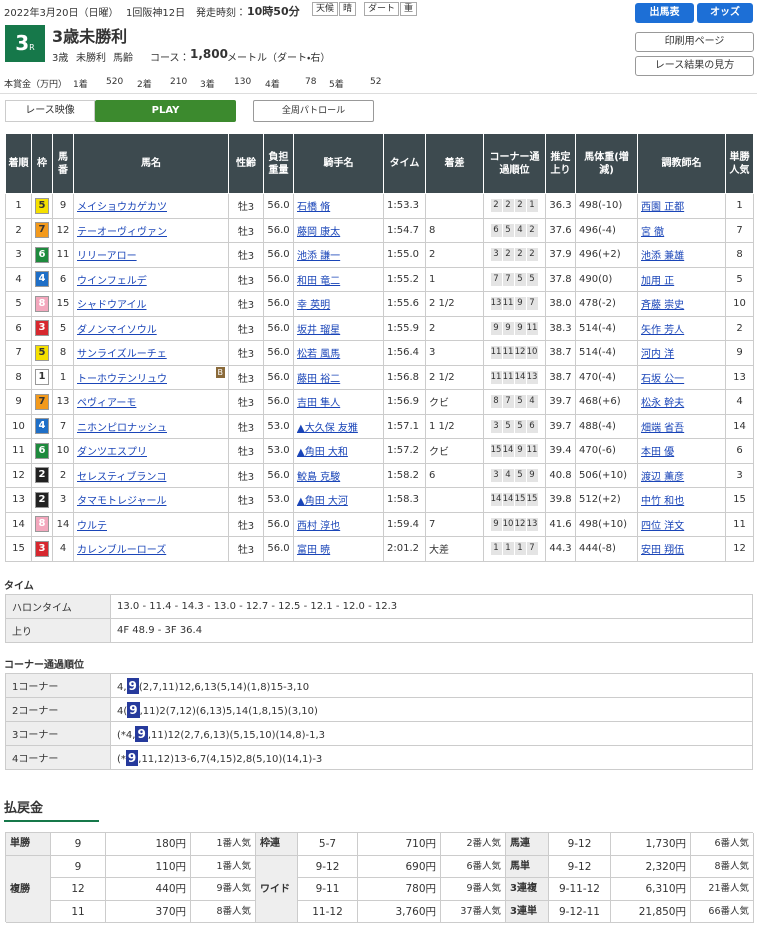 This screenshot has width=757, height=925. What do you see at coordinates (722, 911) in the screenshot?
I see `payout-popularity: 66番人気` at bounding box center [722, 911].